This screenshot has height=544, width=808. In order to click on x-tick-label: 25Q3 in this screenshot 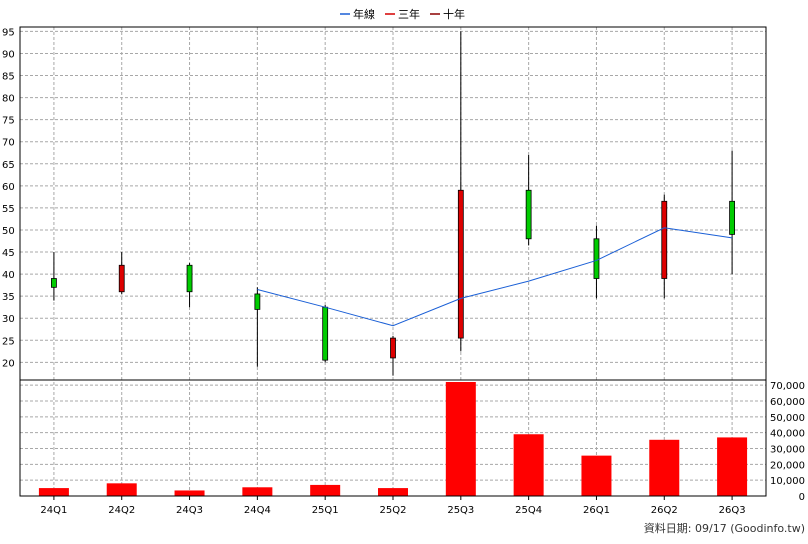, I will do `click(460, 510)`.